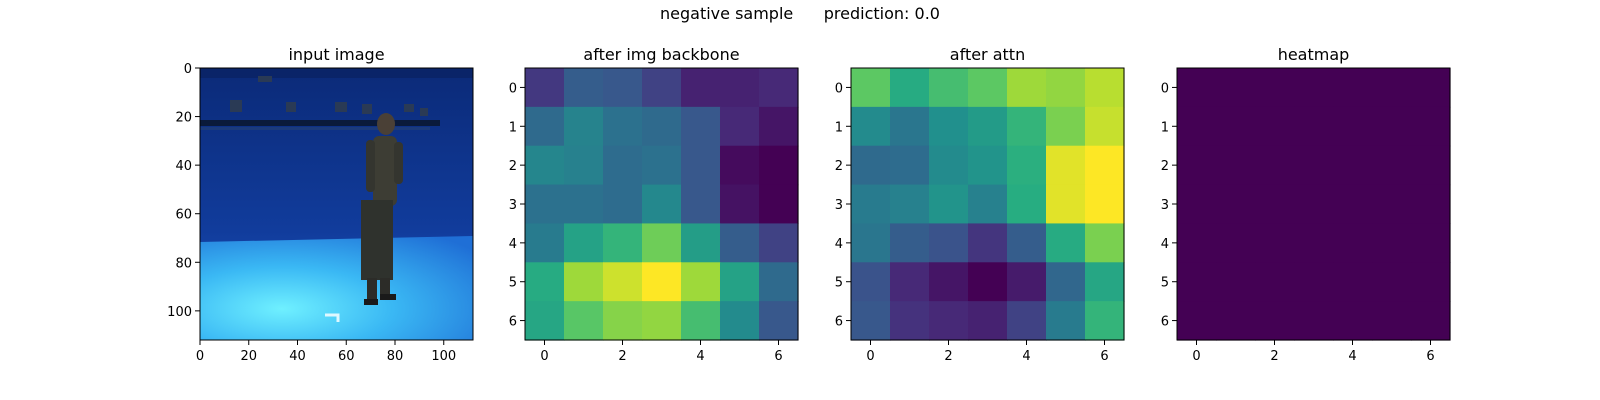 Image resolution: width=1600 pixels, height=400 pixels. I want to click on y-tick-label: 2, so click(513, 166).